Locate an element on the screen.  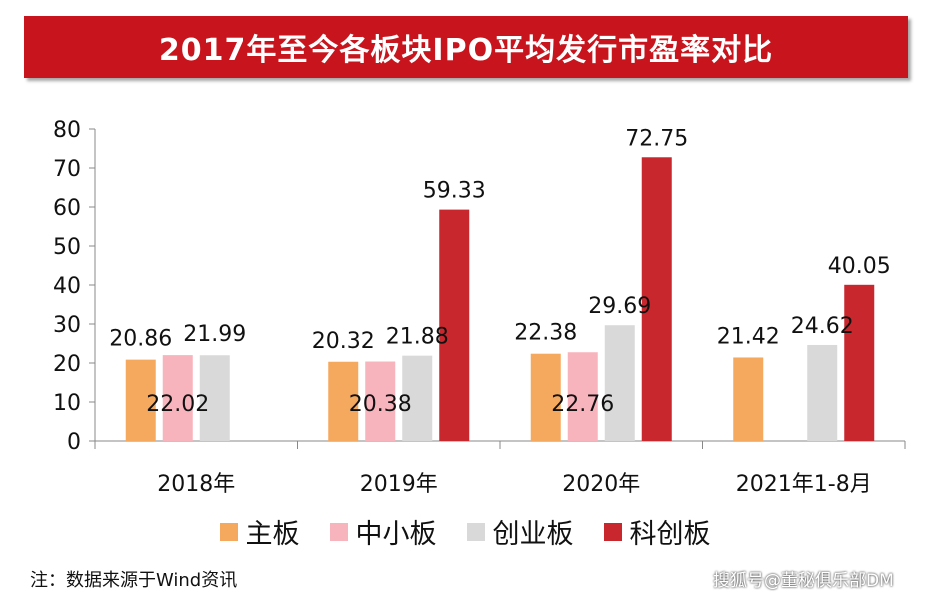
chart-title: 2017年至今各板块IPO平均发行市盈率对比 is located at coordinates (466, 50).